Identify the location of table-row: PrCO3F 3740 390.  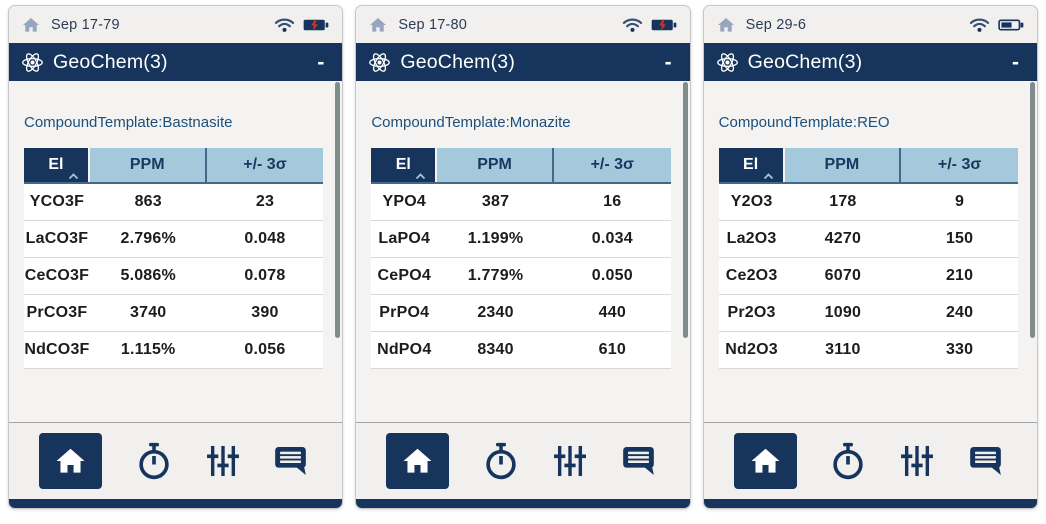
(174, 313).